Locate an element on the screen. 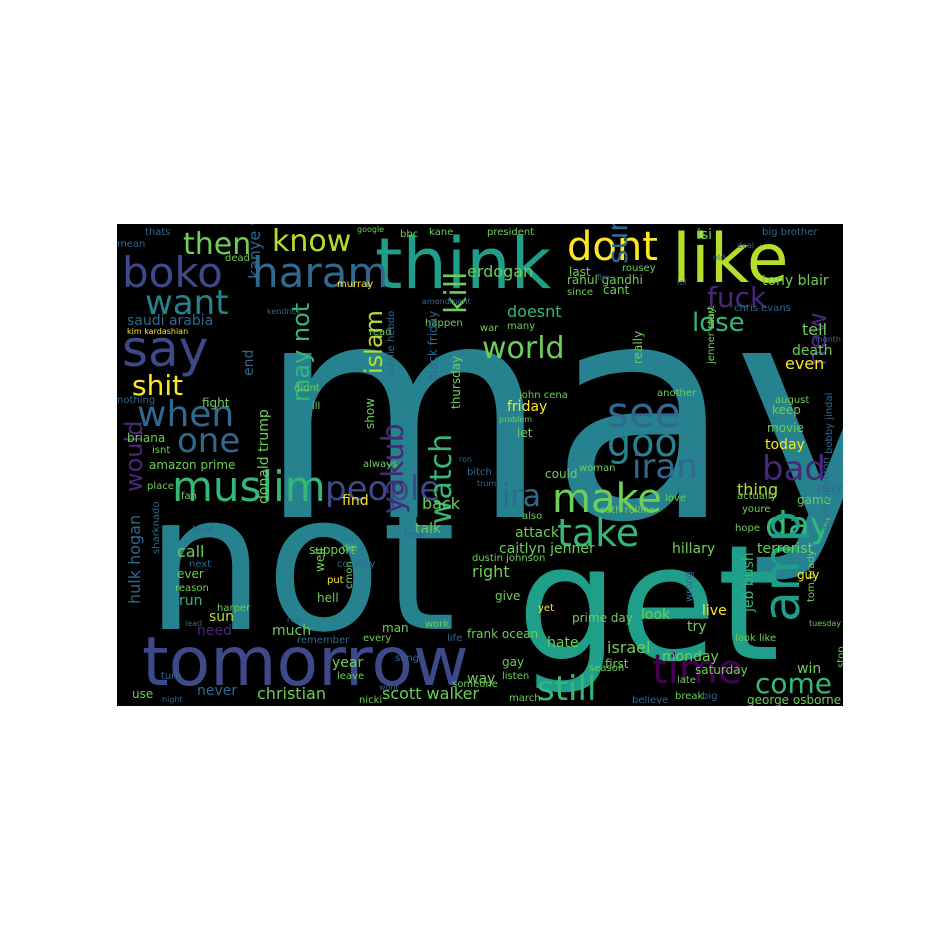 This screenshot has height=936, width=936. cloud-word: work is located at coordinates (437, 624).